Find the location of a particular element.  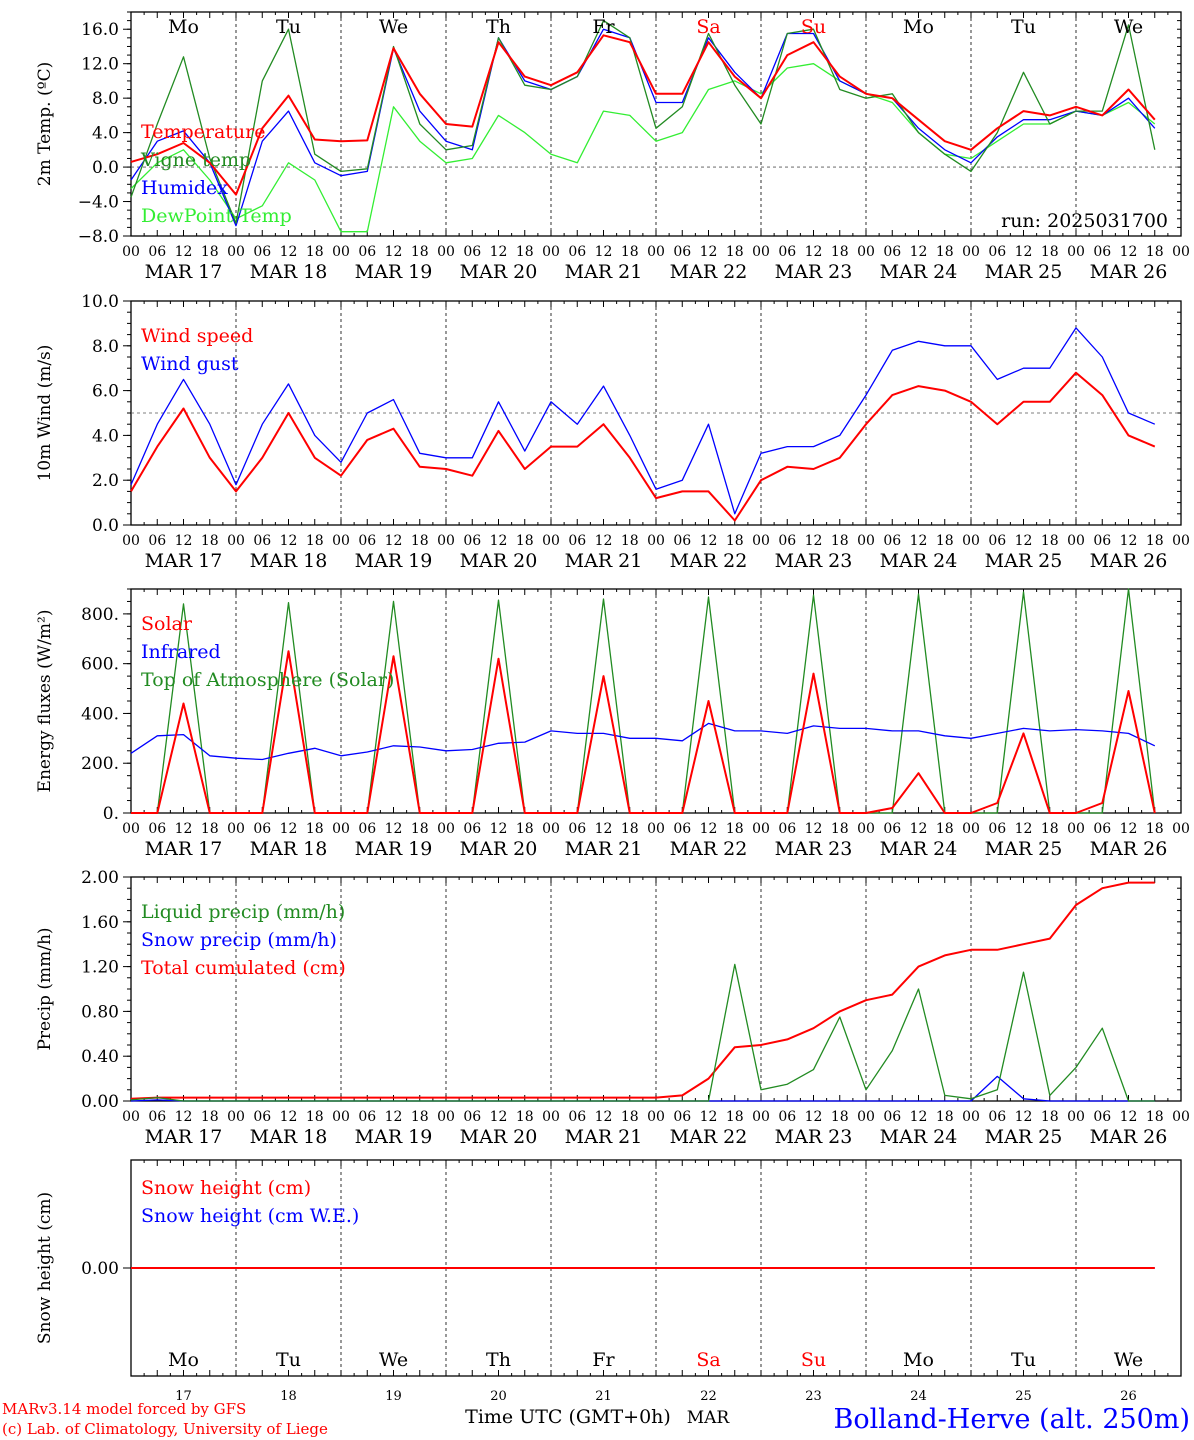

day-number-label: 24 is located at coordinates (918, 1396).